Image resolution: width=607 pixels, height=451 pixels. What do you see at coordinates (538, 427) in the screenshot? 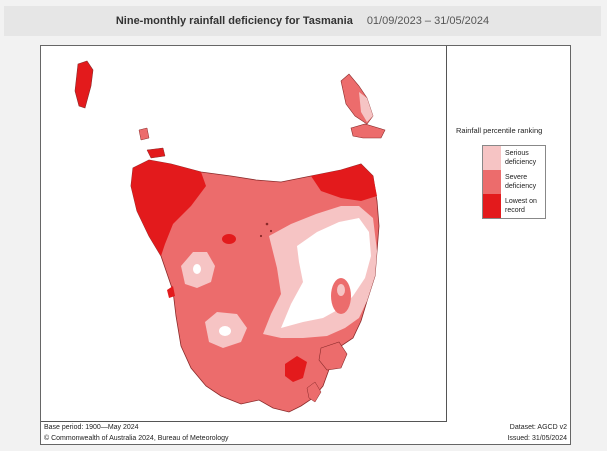
I see `dataset-note: Dataset: AGCD v2` at bounding box center [538, 427].